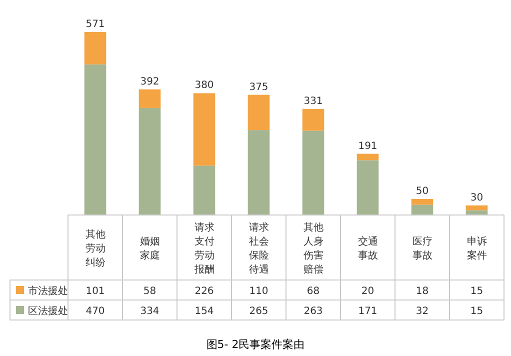  Describe the element at coordinates (313, 311) in the screenshot. I see `data-label: 263` at that location.